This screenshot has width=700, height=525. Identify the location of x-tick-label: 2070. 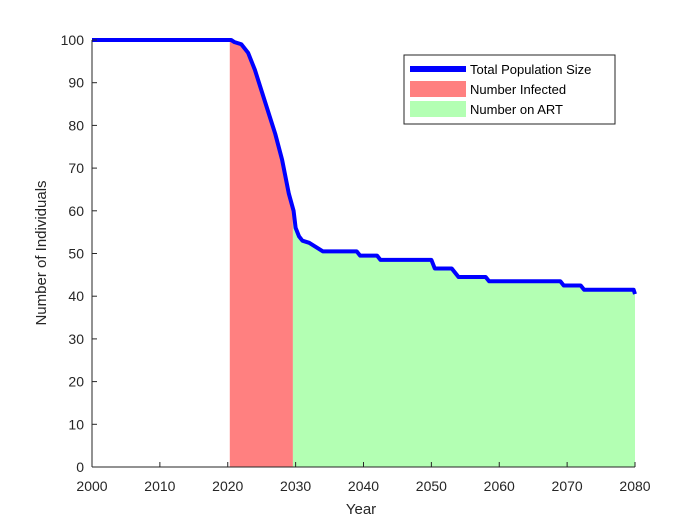
(567, 486).